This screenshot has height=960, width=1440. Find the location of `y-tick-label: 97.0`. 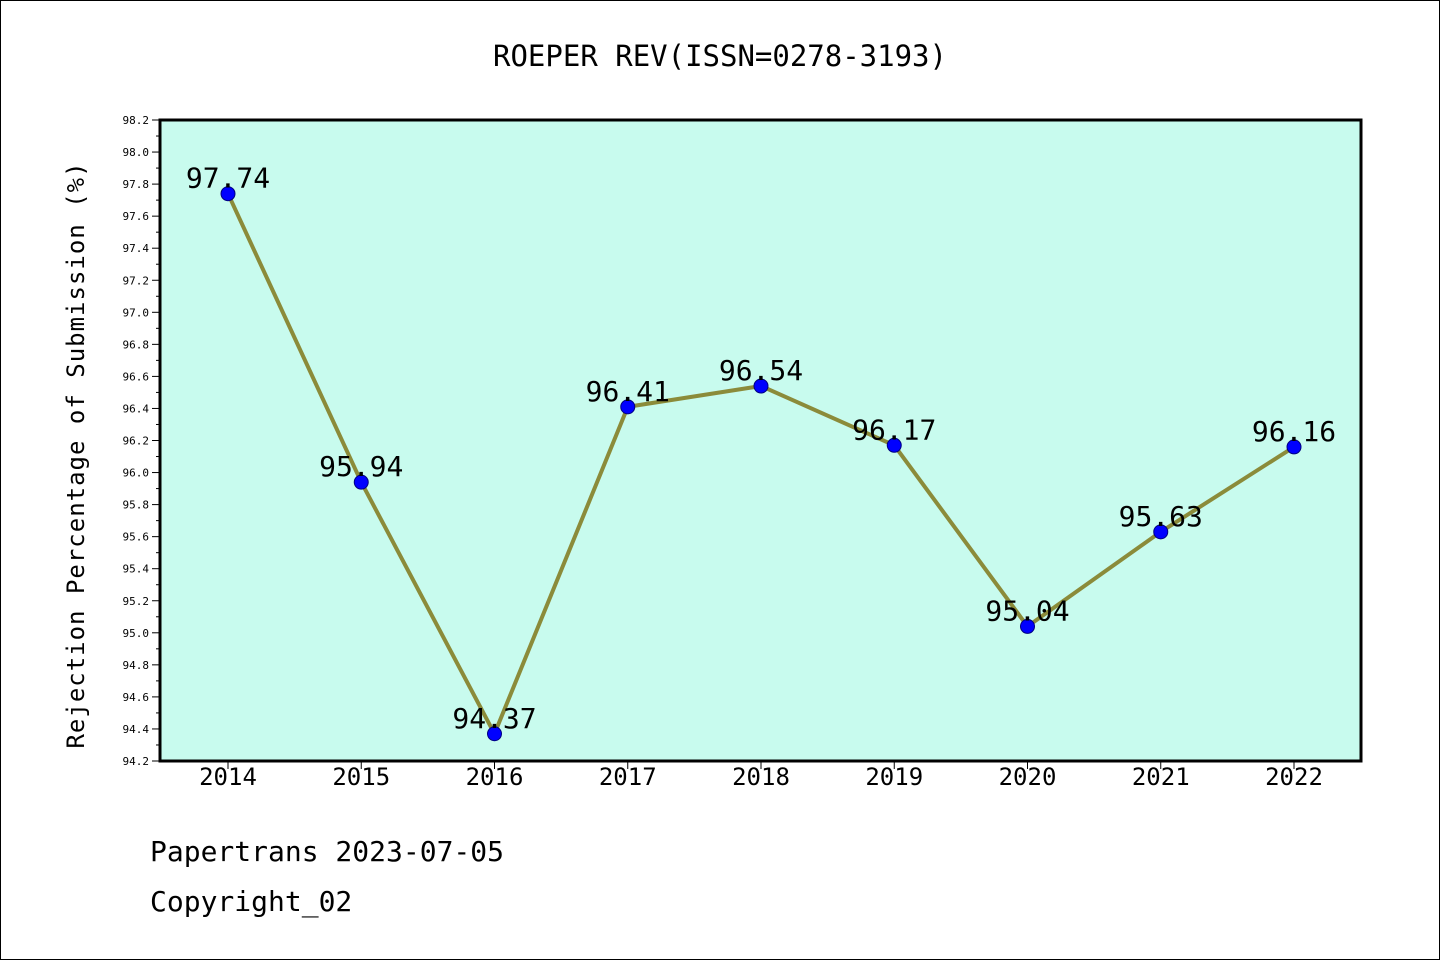

y-tick-label: 97.0 is located at coordinates (136, 312).